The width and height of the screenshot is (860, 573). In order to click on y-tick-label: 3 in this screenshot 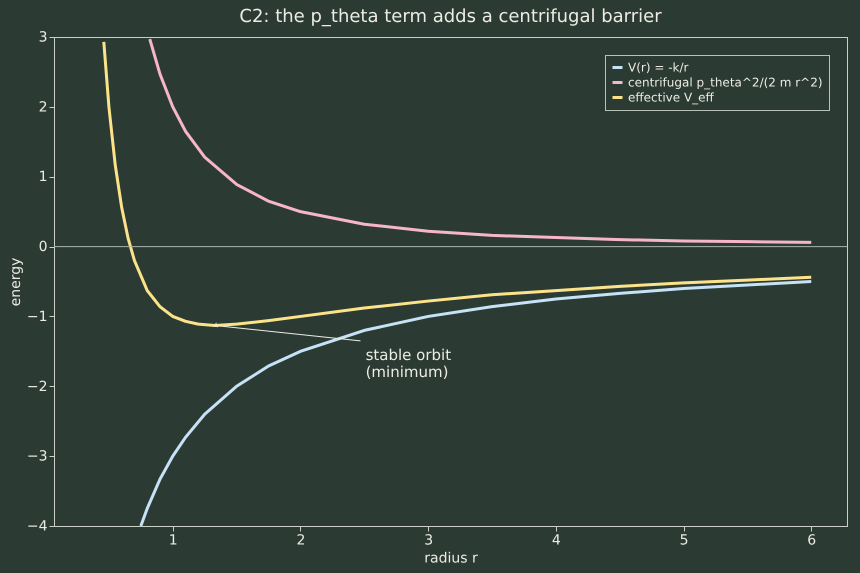, I will do `click(43, 38)`.